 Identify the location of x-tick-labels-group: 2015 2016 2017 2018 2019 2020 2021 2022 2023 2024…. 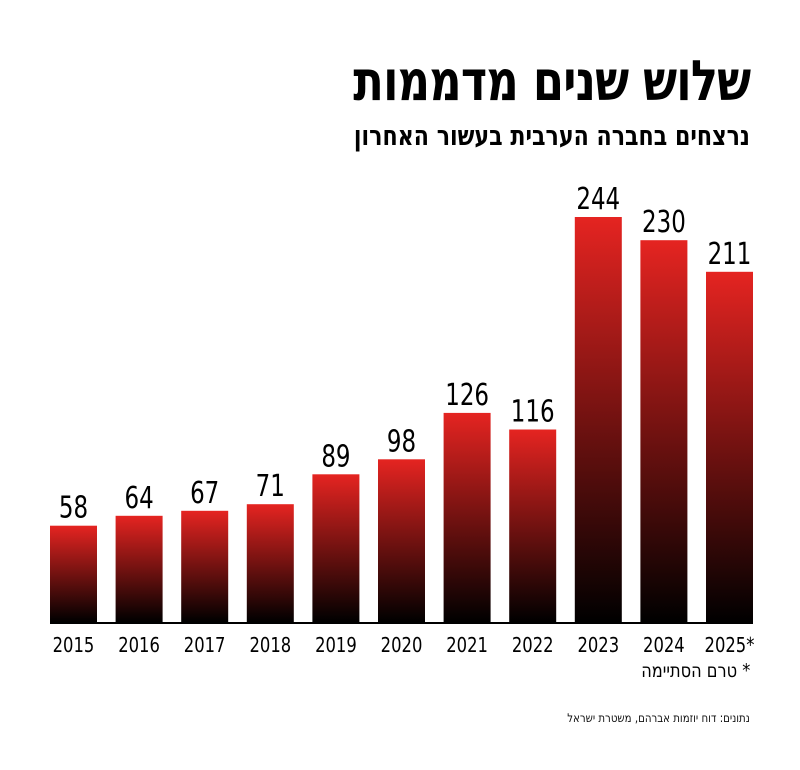
(404, 646).